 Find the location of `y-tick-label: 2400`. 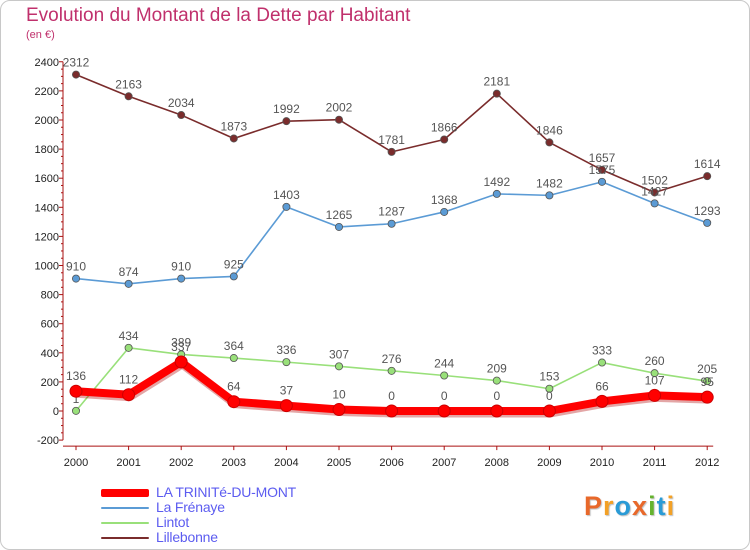

y-tick-label: 2400 is located at coordinates (47, 63).